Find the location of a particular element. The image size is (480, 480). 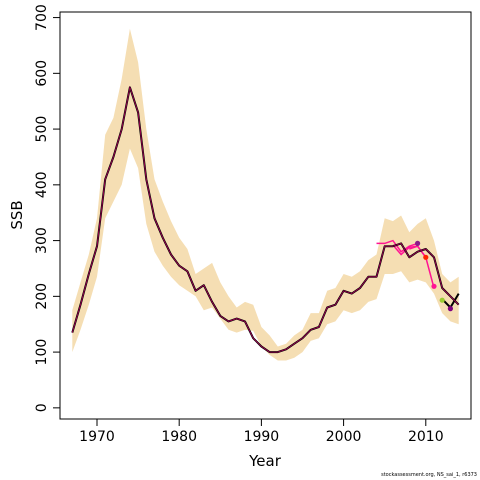

terminal-points is located at coordinates (434, 276).